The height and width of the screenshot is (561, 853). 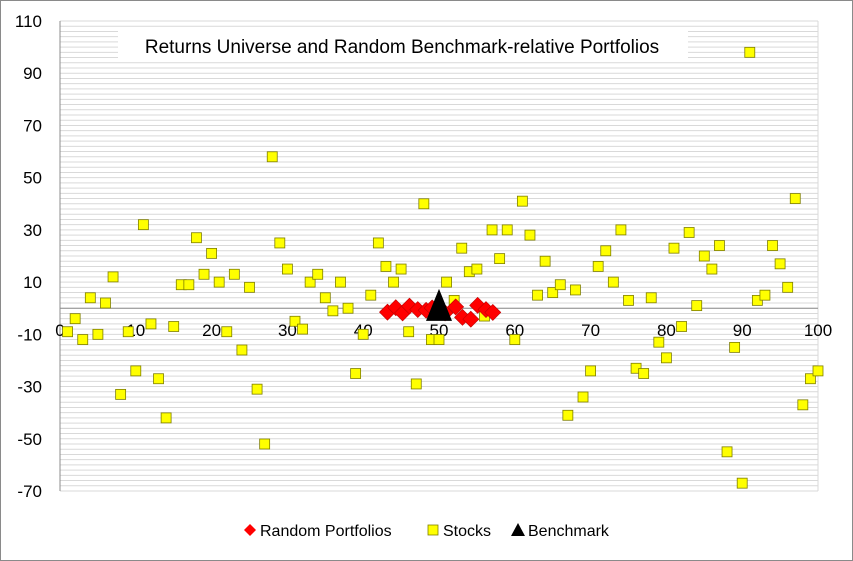 What do you see at coordinates (32, 73) in the screenshot?
I see `y-tick-label: 90` at bounding box center [32, 73].